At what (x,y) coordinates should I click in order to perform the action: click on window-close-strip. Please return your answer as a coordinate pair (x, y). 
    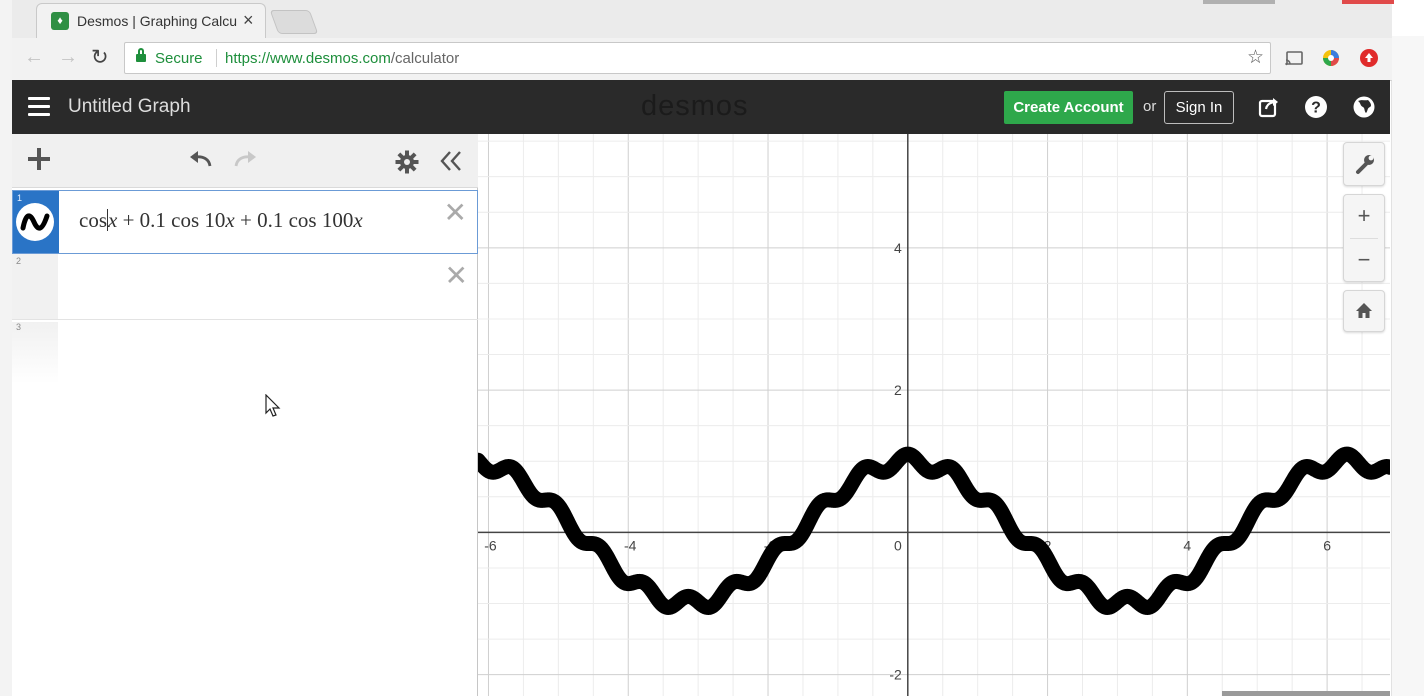
    Looking at the image, I should click on (1368, 2).